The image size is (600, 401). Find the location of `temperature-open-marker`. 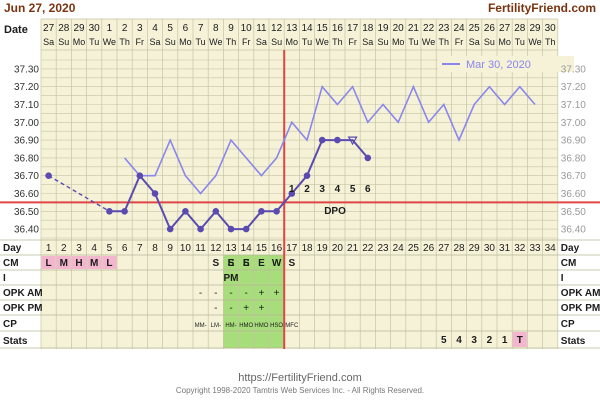

temperature-open-marker is located at coordinates (352, 141).